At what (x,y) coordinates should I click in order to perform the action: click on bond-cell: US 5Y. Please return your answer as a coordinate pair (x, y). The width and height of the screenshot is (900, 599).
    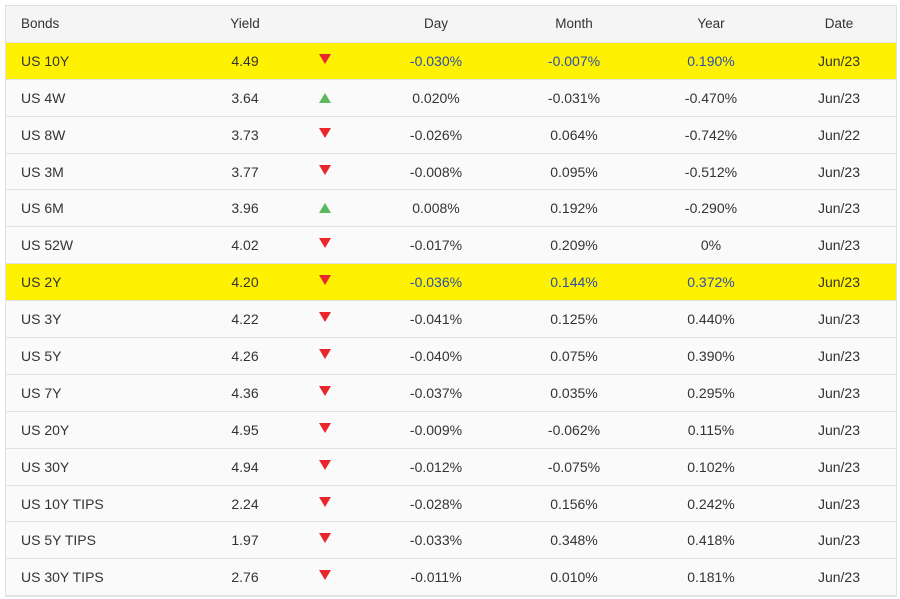
    Looking at the image, I should click on (41, 355).